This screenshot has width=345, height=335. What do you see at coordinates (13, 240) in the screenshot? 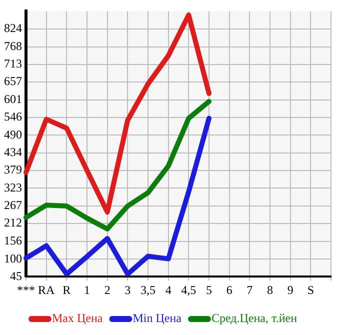
I see `y-tick-label: 156` at bounding box center [13, 240].